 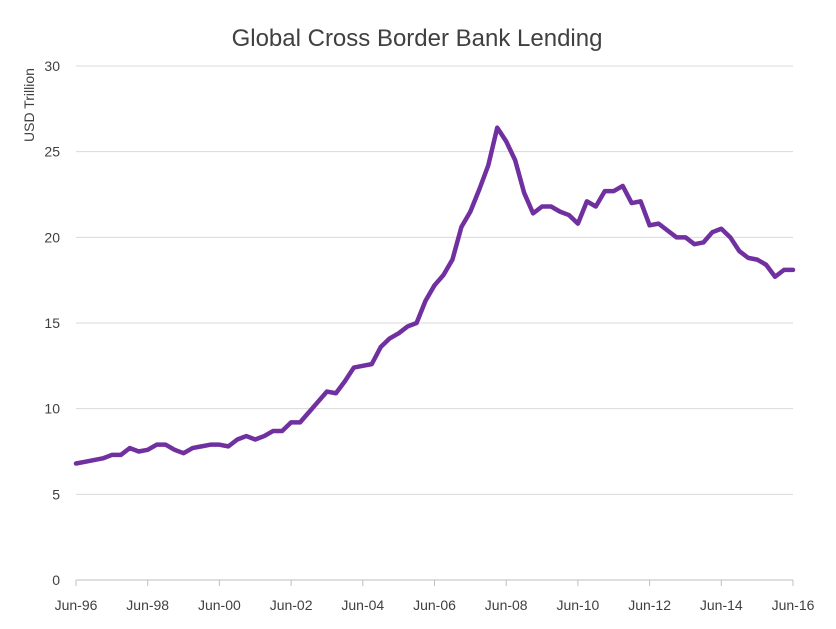 I want to click on x-tick-label: Jun-00, so click(x=219, y=605).